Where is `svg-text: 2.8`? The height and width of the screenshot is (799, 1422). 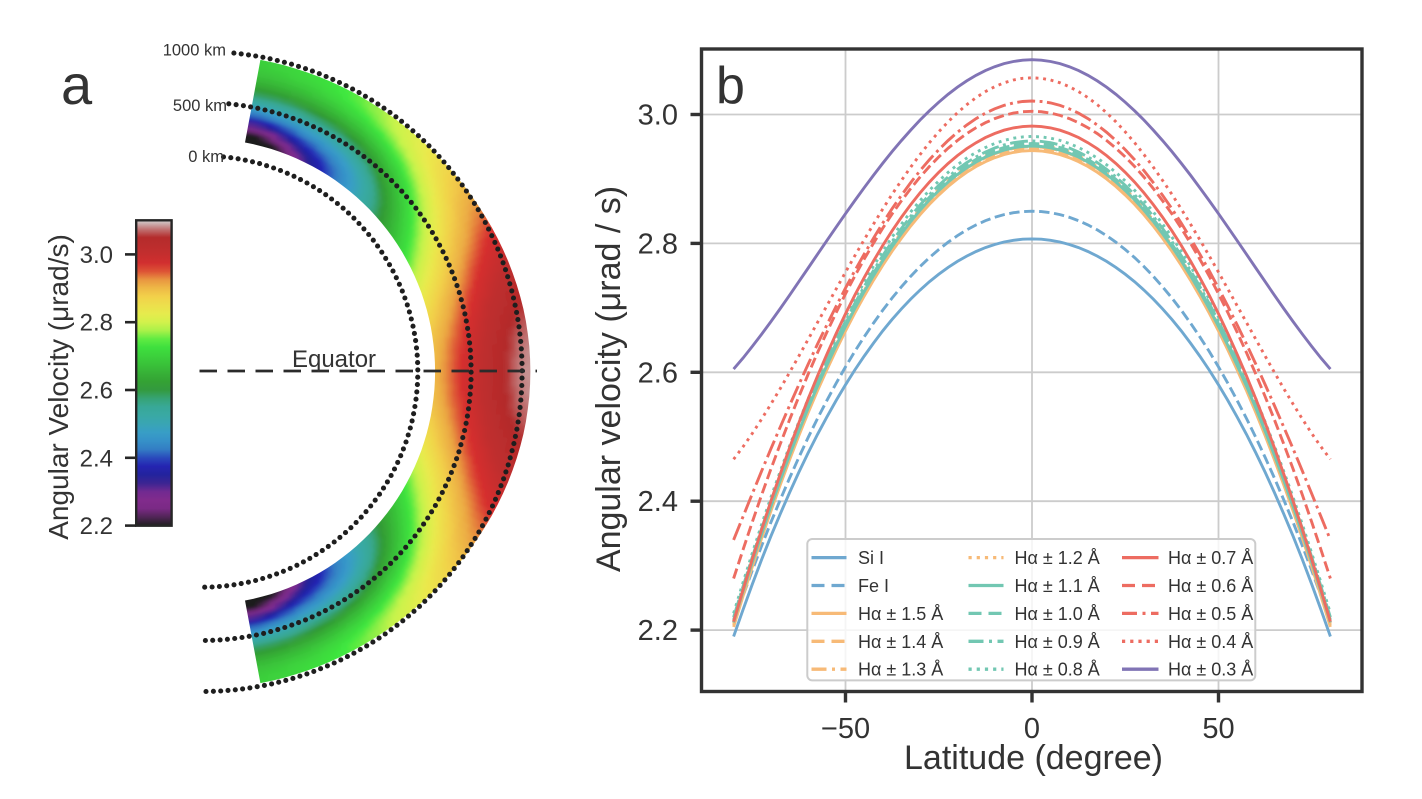
svg-text: 2.8 is located at coordinates (658, 244).